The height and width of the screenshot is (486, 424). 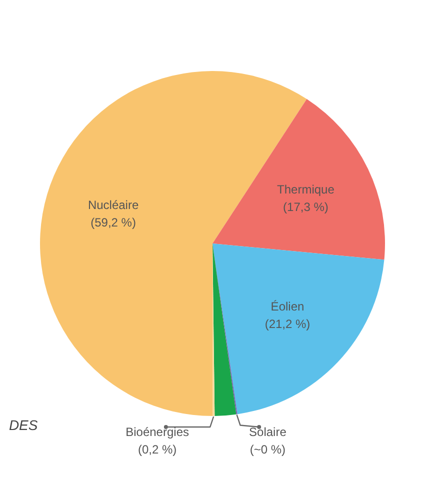 What do you see at coordinates (113, 205) in the screenshot?
I see `slice-label: Nucléaire` at bounding box center [113, 205].